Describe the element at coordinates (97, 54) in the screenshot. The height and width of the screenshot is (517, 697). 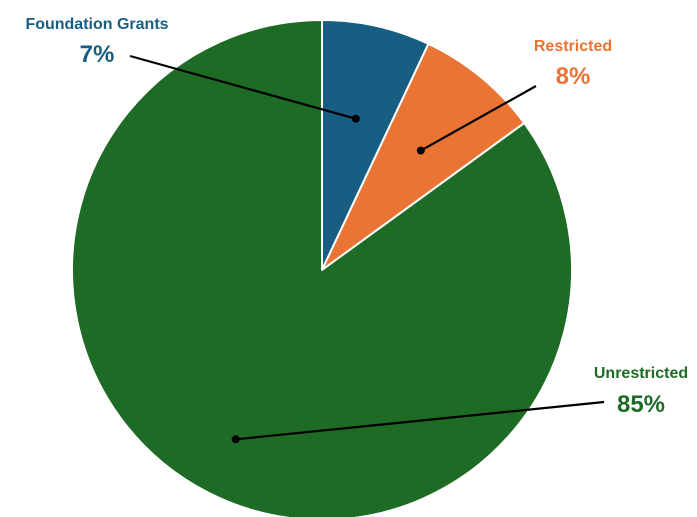
I see `slice-value-foundation-grants: 7%` at that location.